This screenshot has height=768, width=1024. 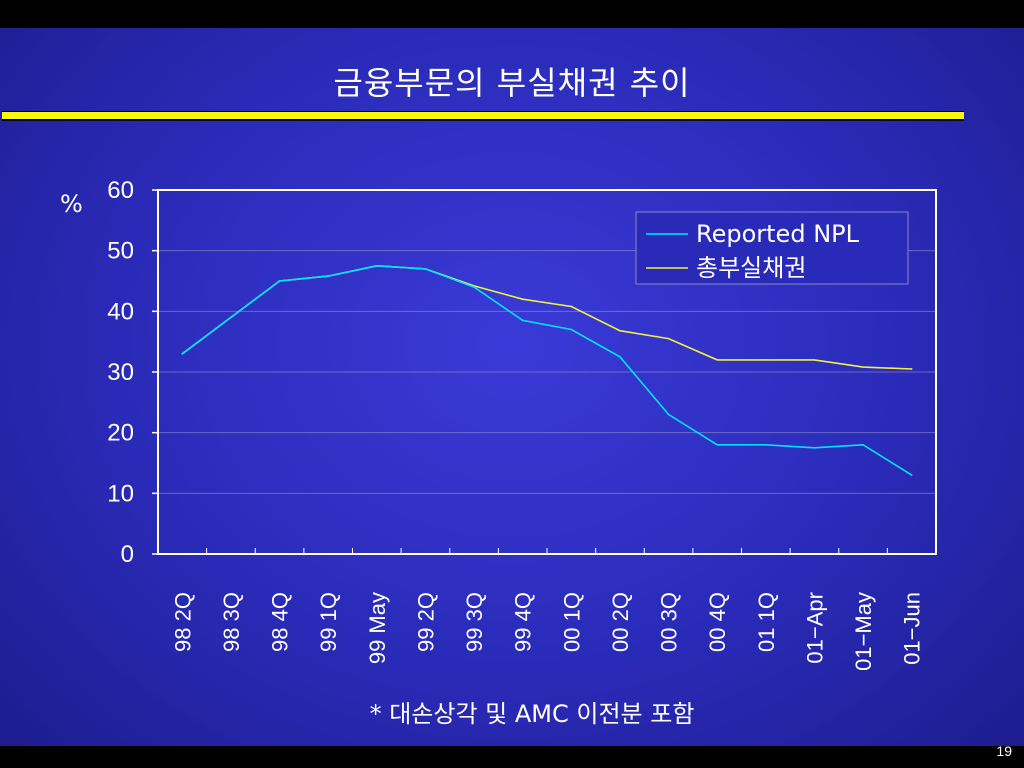 What do you see at coordinates (814, 628) in the screenshot?
I see `x-tick-label: 01−Apr` at bounding box center [814, 628].